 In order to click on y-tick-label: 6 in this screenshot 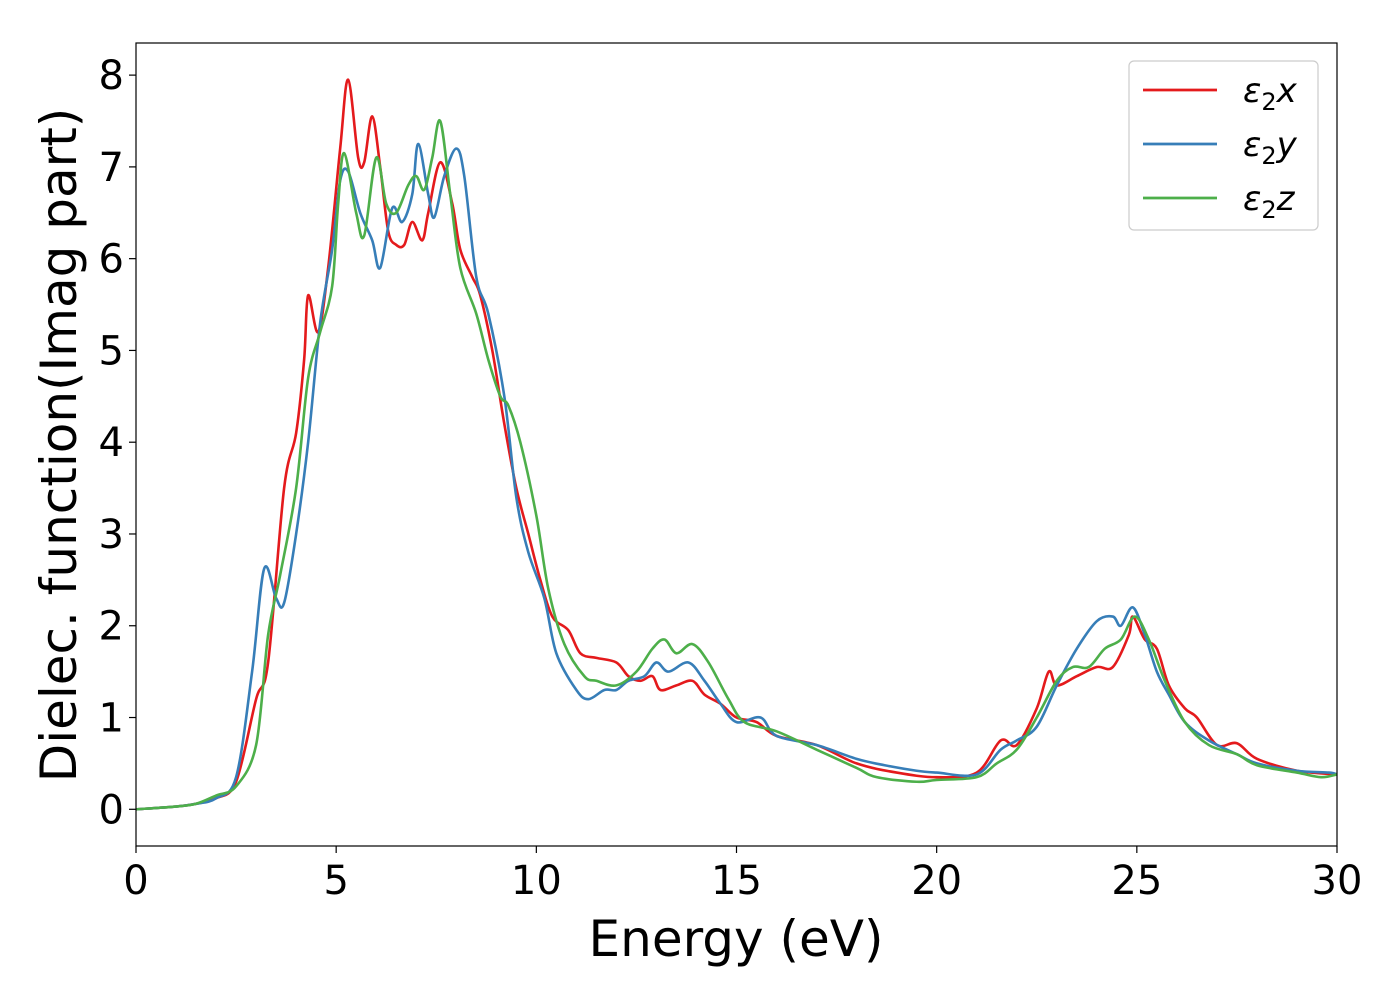, I will do `click(111, 260)`.